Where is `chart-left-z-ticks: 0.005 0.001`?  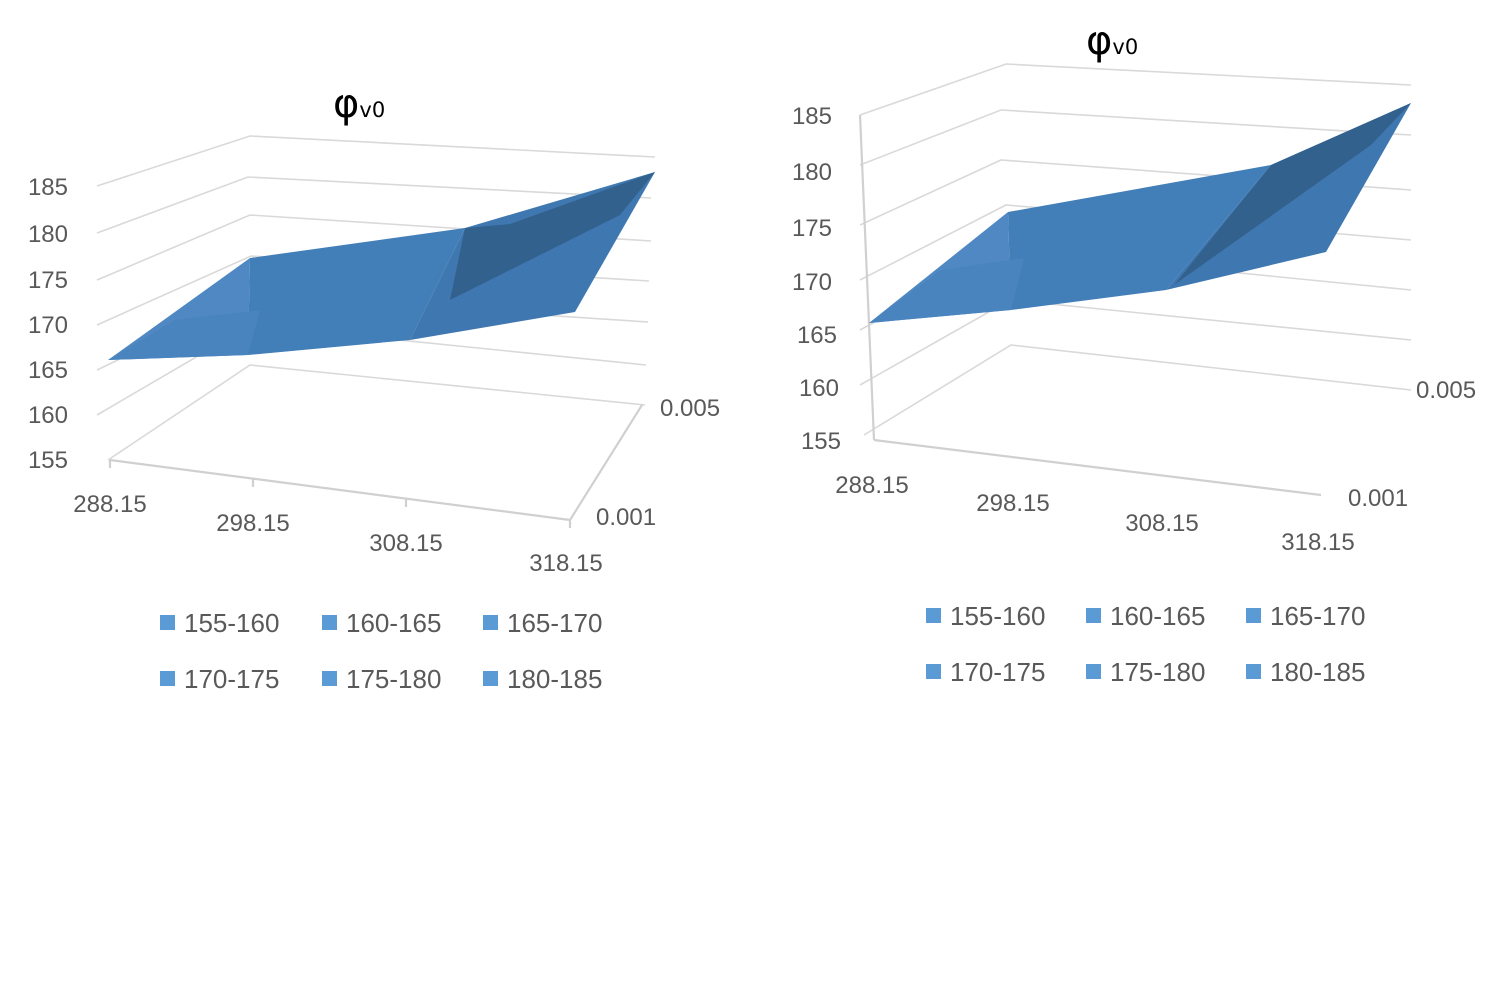 chart-left-z-ticks: 0.005 0.001 is located at coordinates (658, 463).